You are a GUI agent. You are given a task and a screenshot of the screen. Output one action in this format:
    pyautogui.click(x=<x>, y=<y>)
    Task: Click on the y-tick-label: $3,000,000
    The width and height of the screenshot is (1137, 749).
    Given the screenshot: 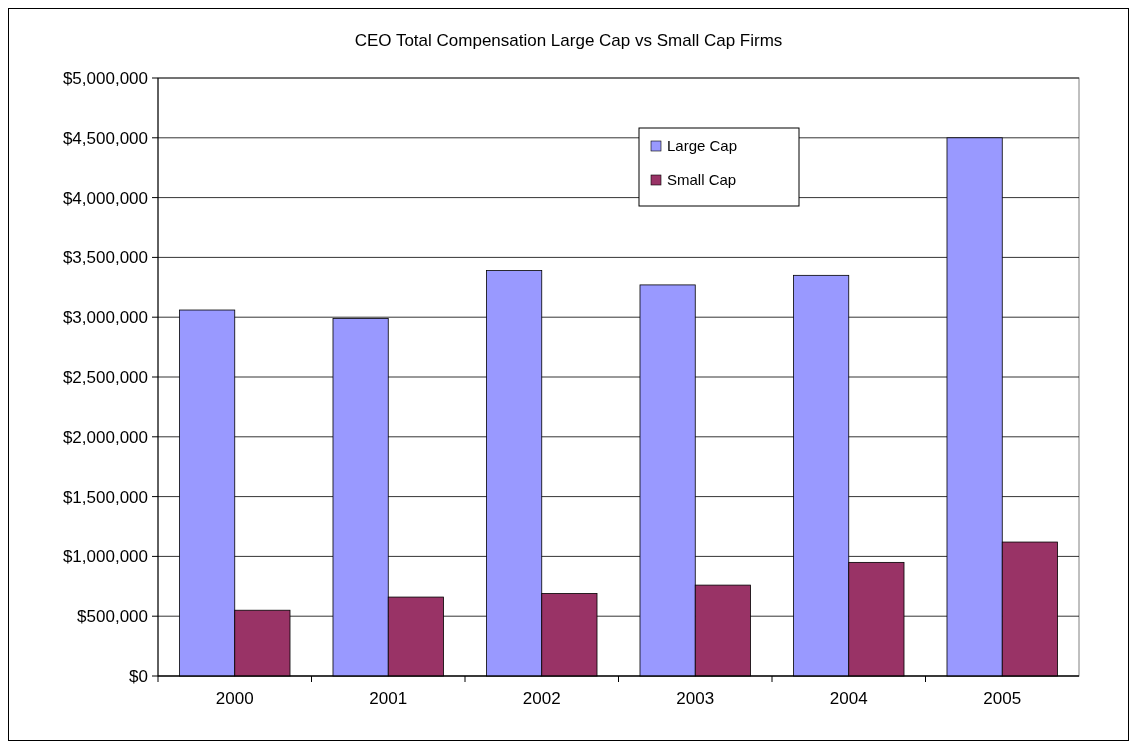 What is the action you would take?
    pyautogui.click(x=105, y=318)
    